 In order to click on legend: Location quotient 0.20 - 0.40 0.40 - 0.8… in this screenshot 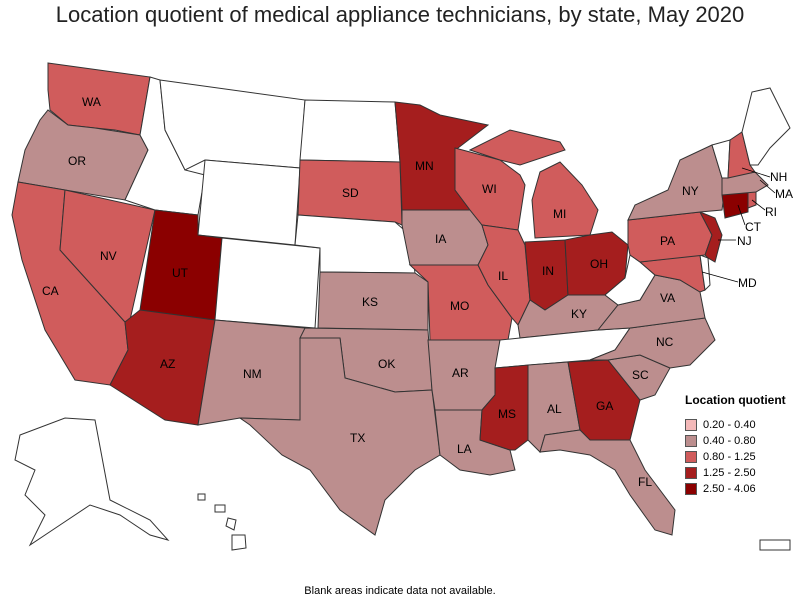, I will do `click(741, 445)`.